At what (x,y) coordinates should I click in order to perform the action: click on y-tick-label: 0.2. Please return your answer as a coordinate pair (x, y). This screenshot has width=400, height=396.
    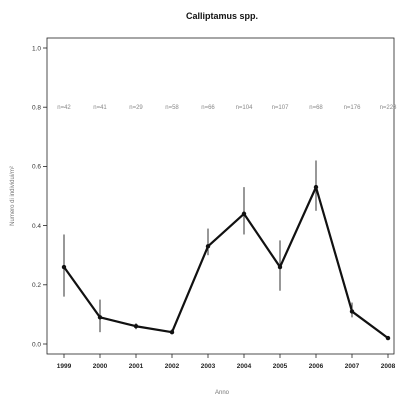
    Looking at the image, I should click on (36, 285).